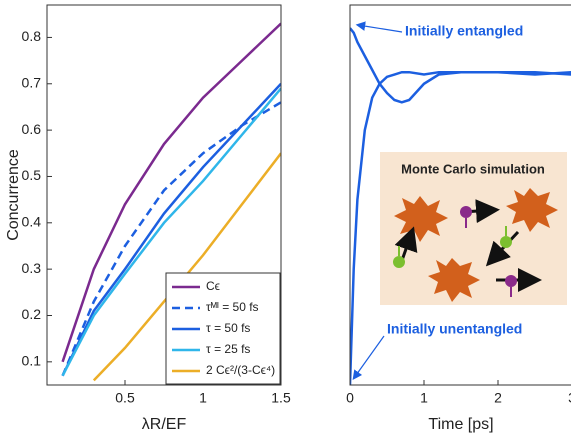 The height and width of the screenshot is (439, 571). I want to click on x-tick-label: 2, so click(498, 398).